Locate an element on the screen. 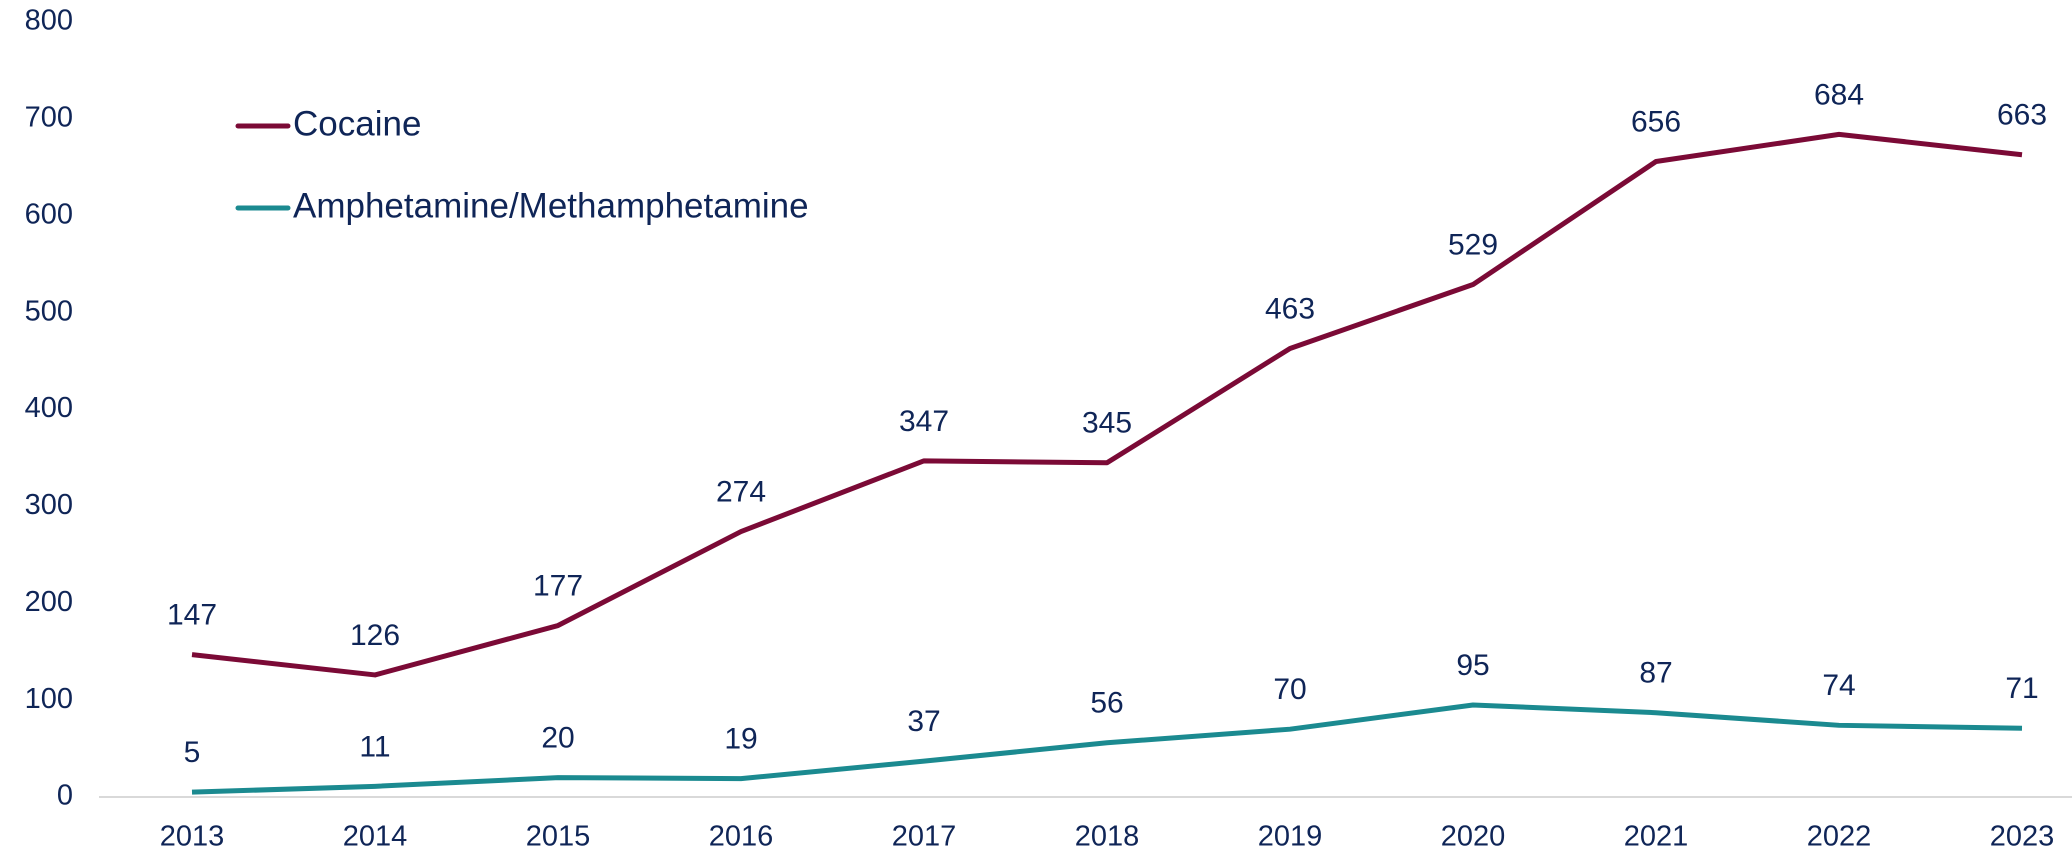 The image size is (2072, 853). y-tick-label: 400 is located at coordinates (49, 408).